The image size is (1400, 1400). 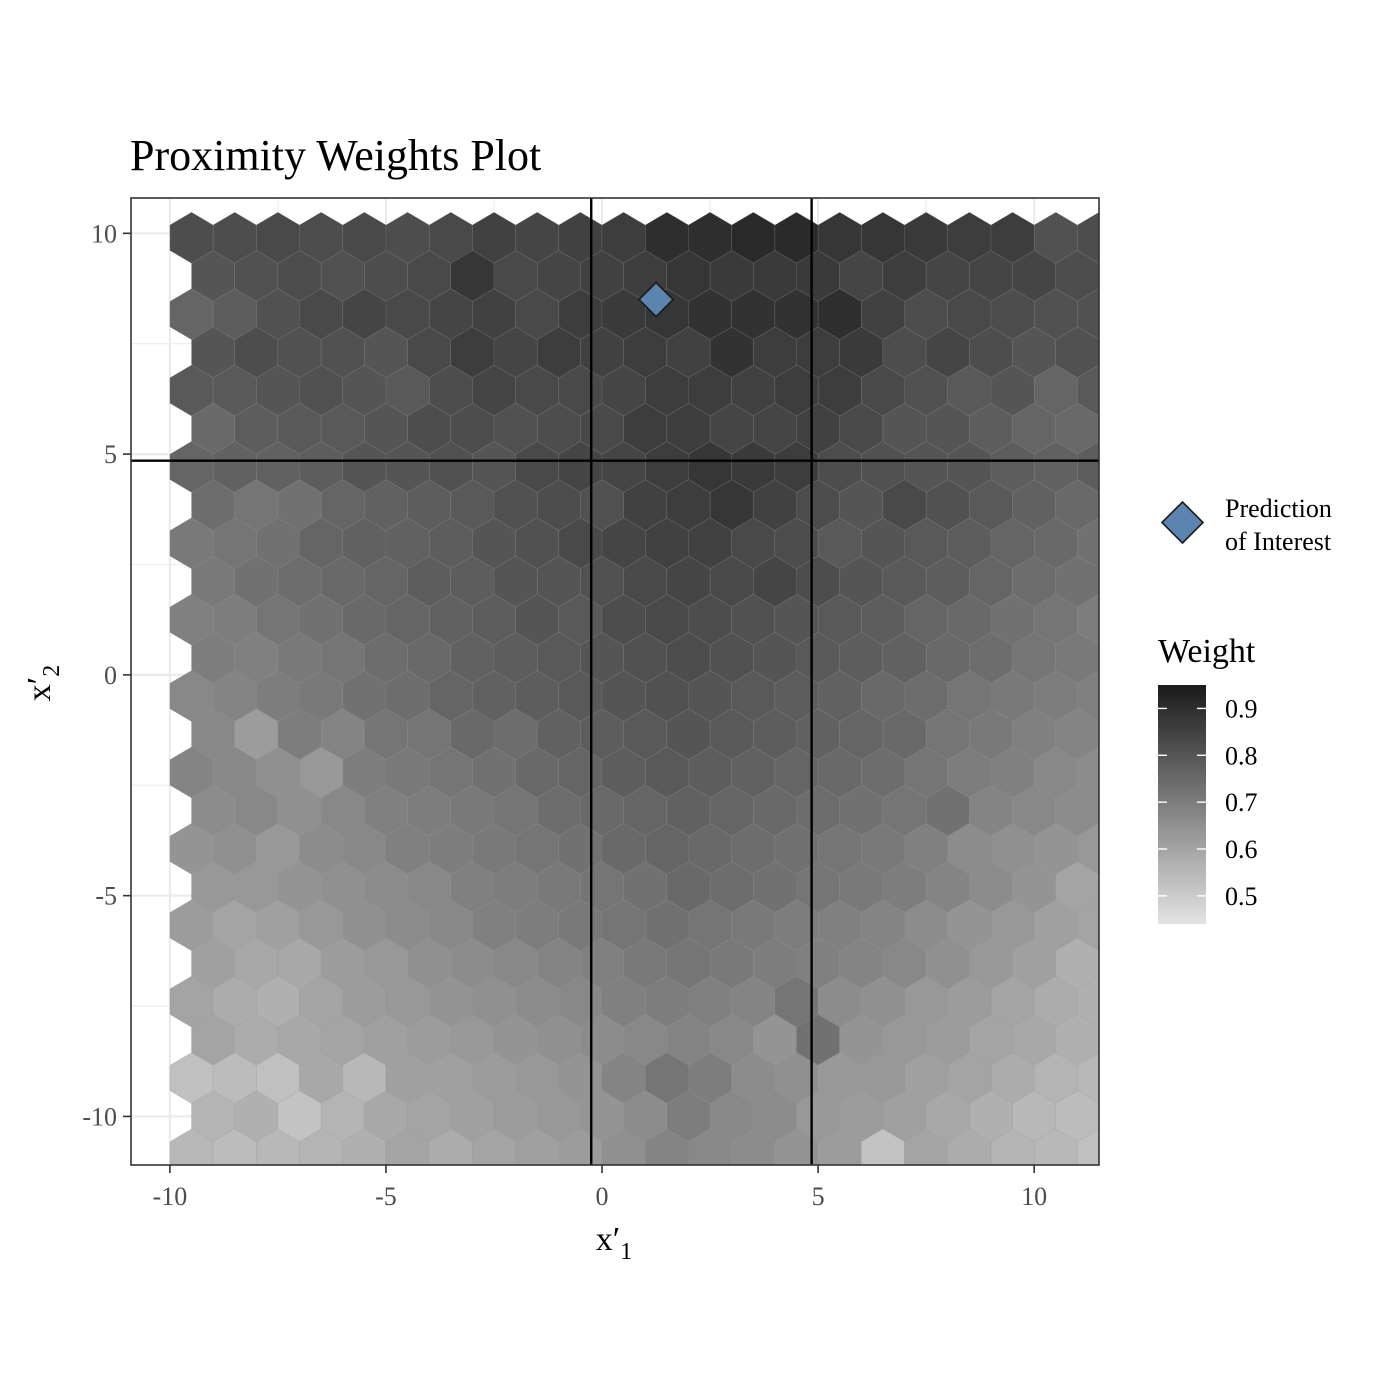 I want to click on prediction-marker, so click(x=656, y=299).